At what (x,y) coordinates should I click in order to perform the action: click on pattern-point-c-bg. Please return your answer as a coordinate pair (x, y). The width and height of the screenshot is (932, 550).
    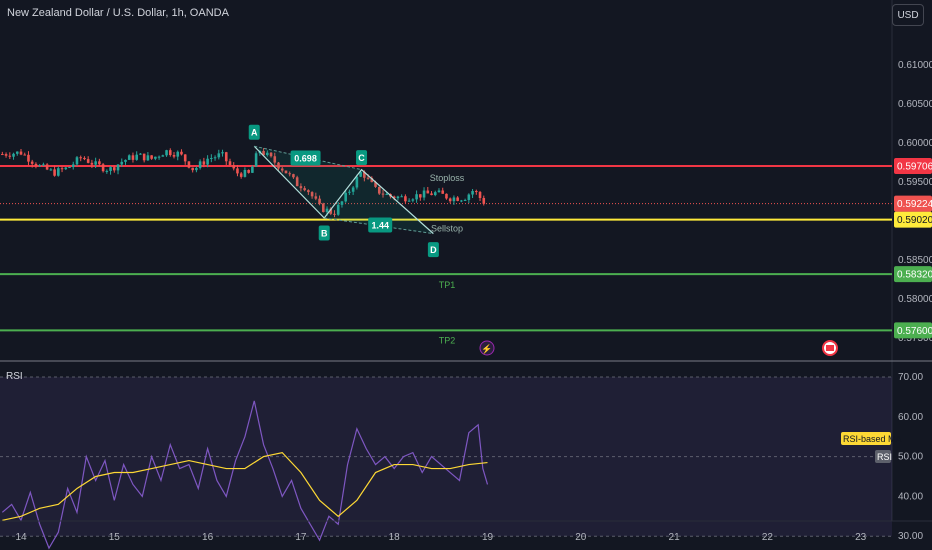
    Looking at the image, I should click on (362, 158).